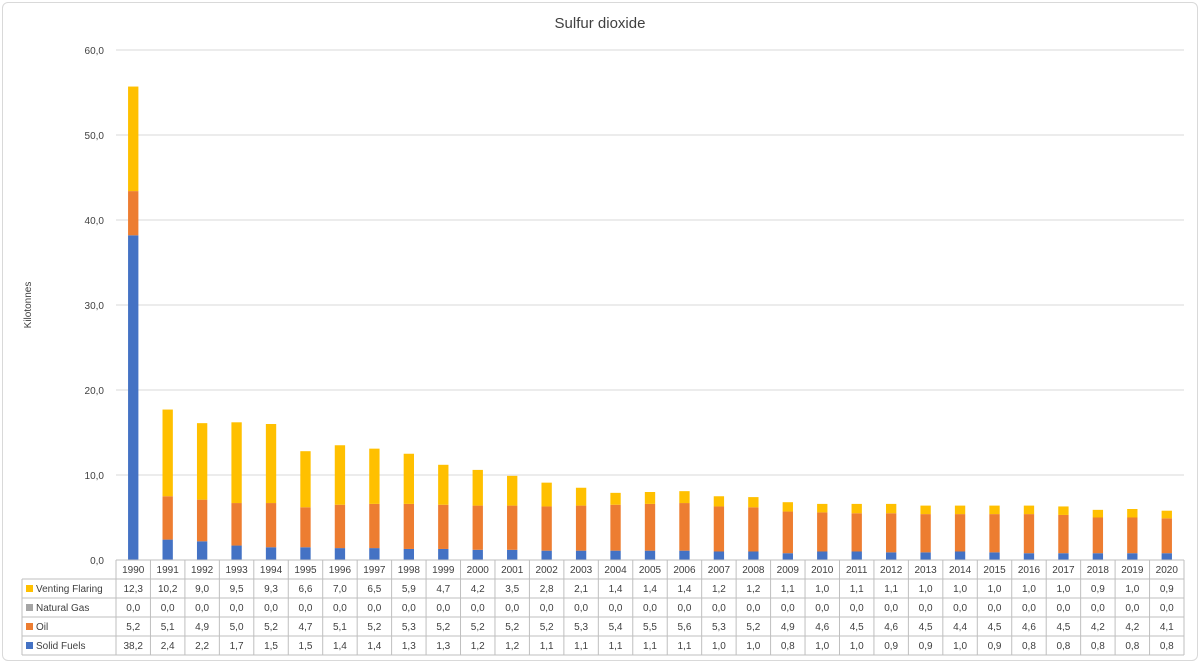 This screenshot has height=665, width=1204. What do you see at coordinates (600, 23) in the screenshot?
I see `chart-title: Sulfur dioxide` at bounding box center [600, 23].